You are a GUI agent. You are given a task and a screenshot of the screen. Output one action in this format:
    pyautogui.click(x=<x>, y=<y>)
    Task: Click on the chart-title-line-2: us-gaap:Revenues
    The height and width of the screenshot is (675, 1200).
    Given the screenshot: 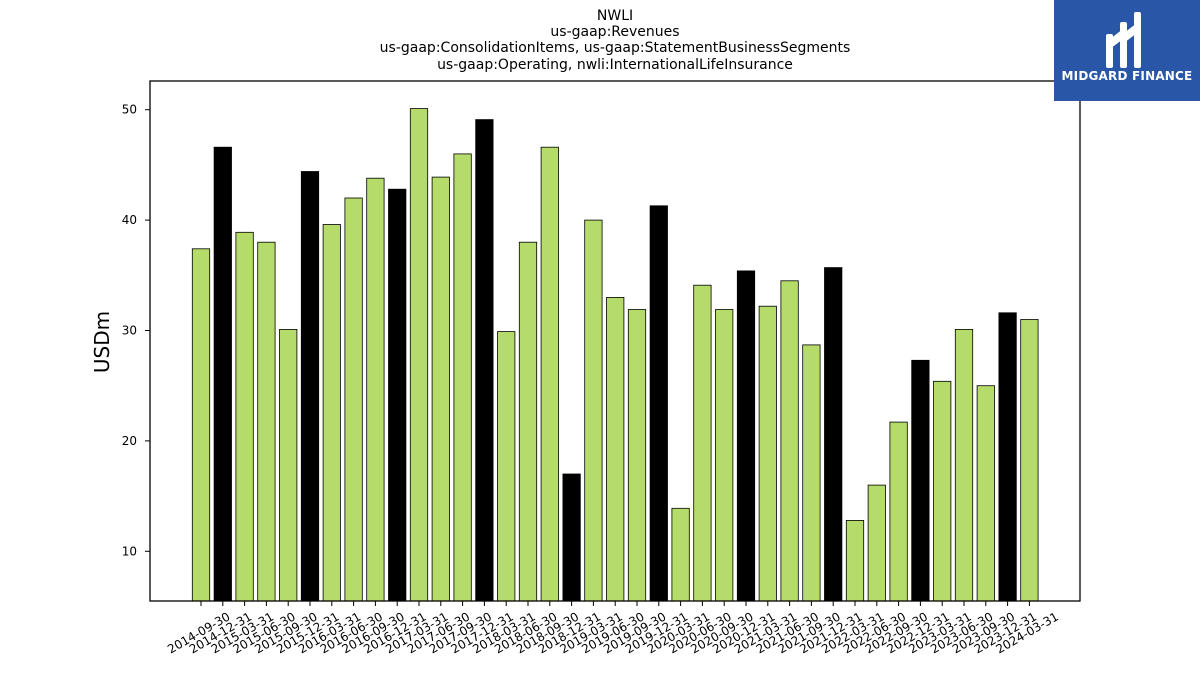 What is the action you would take?
    pyautogui.click(x=614, y=32)
    